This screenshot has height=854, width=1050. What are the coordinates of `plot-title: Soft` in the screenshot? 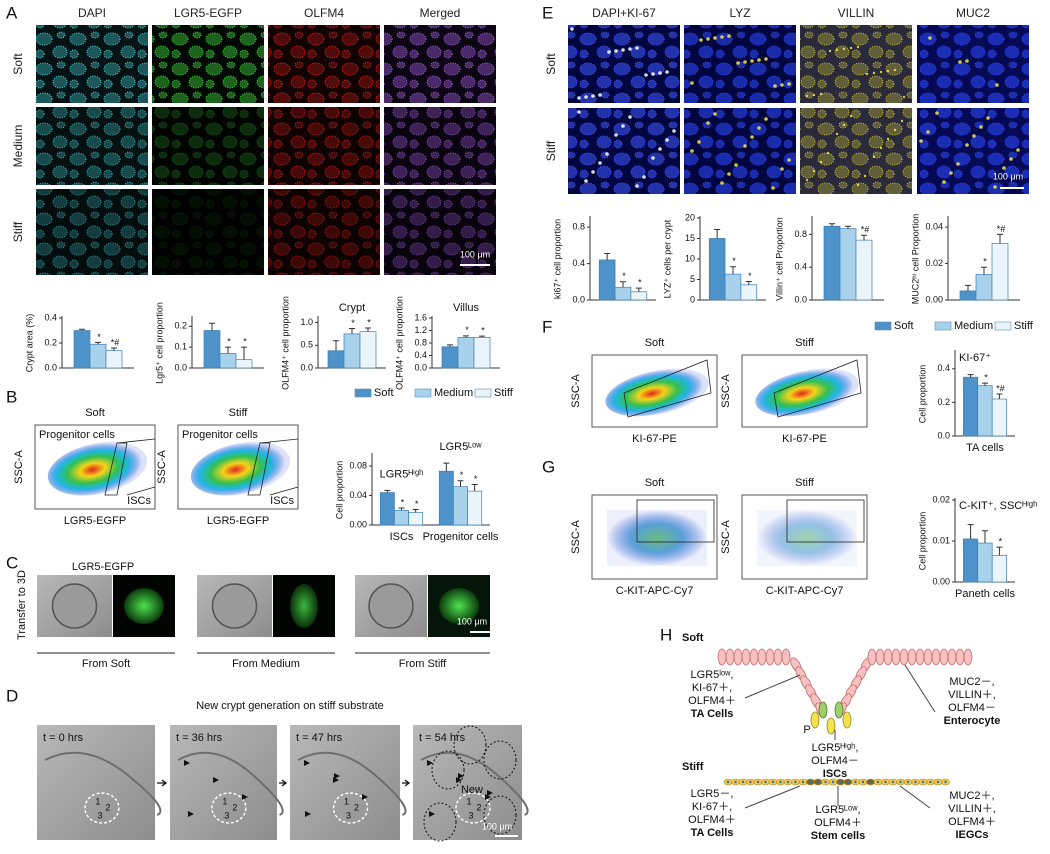 It's located at (95, 413).